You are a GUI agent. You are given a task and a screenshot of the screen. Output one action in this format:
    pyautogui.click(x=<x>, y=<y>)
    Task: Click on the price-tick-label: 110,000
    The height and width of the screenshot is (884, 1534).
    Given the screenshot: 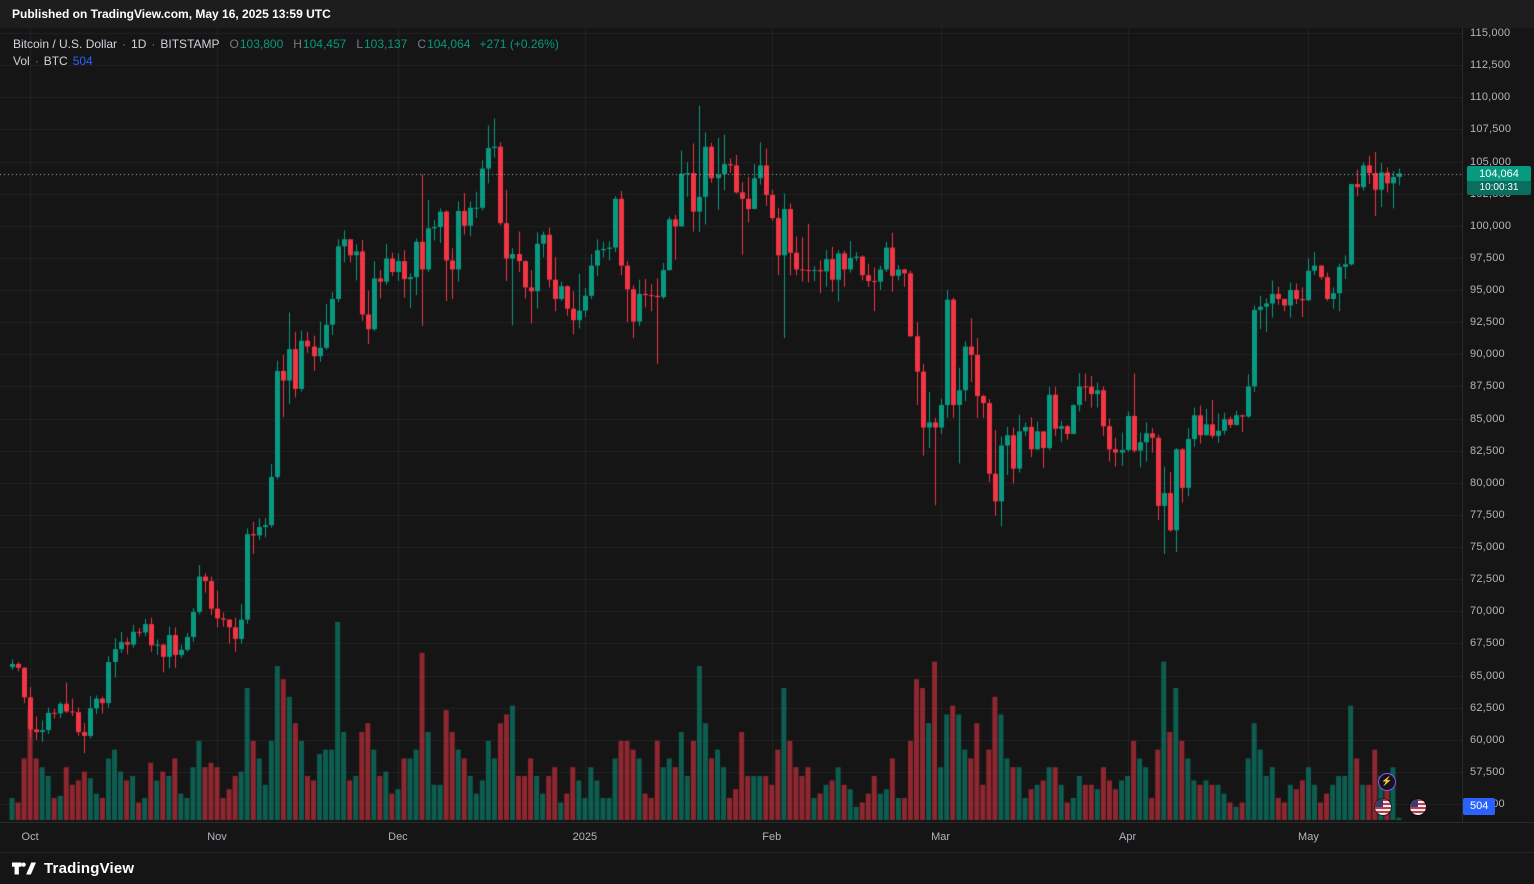 What is the action you would take?
    pyautogui.click(x=1490, y=97)
    